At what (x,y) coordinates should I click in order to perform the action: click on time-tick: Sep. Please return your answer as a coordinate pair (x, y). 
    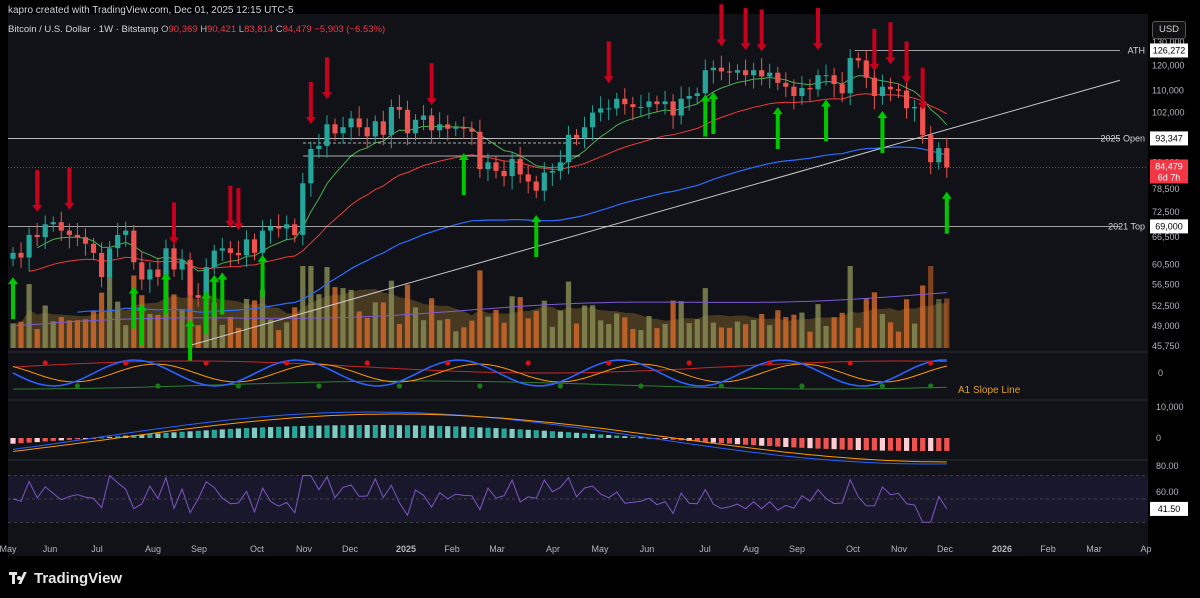
    Looking at the image, I should click on (199, 549).